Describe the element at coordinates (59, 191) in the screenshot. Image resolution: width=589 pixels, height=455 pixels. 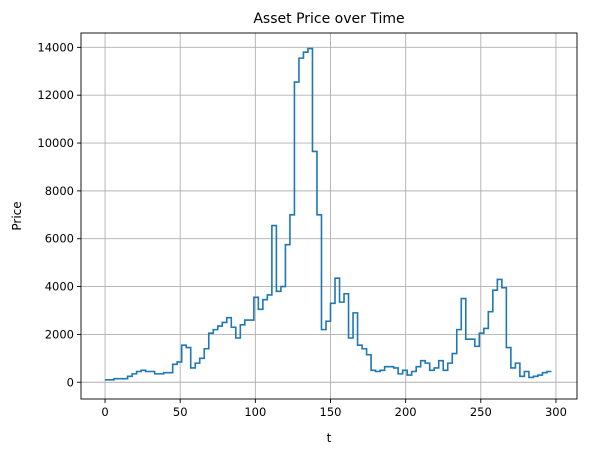
I see `y-tick-label: 8000` at that location.